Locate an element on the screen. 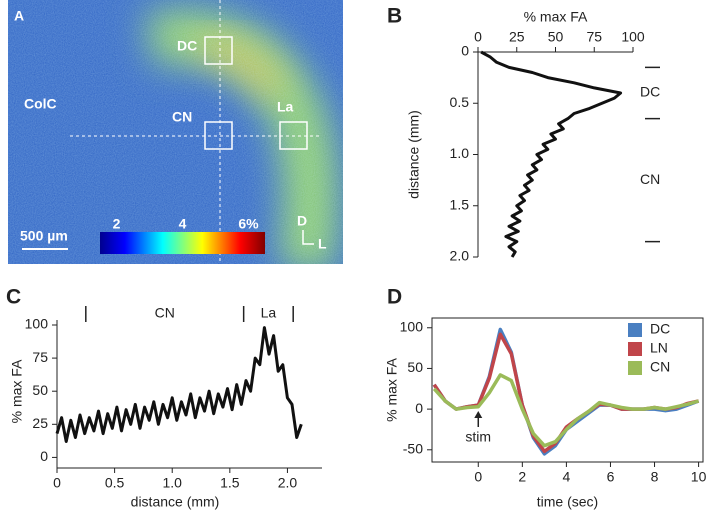  roi-label: CN is located at coordinates (182, 117).